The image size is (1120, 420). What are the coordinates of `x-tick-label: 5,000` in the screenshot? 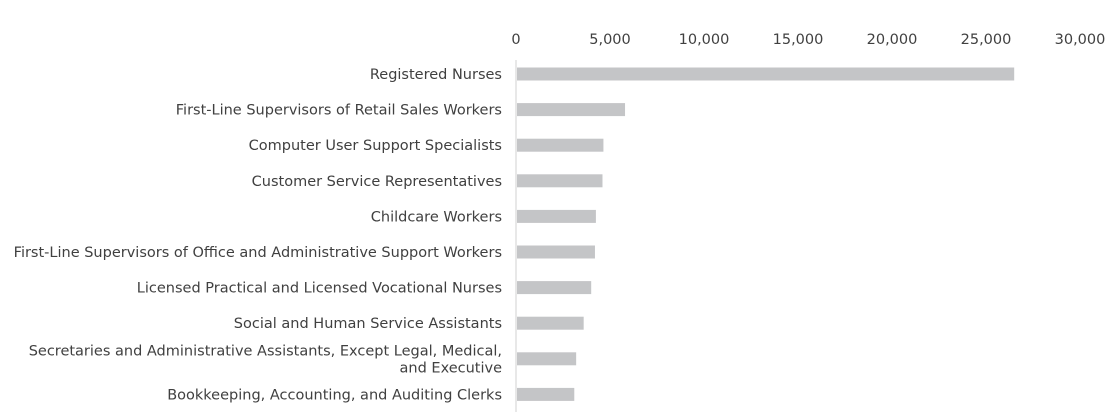 It's located at (610, 40).